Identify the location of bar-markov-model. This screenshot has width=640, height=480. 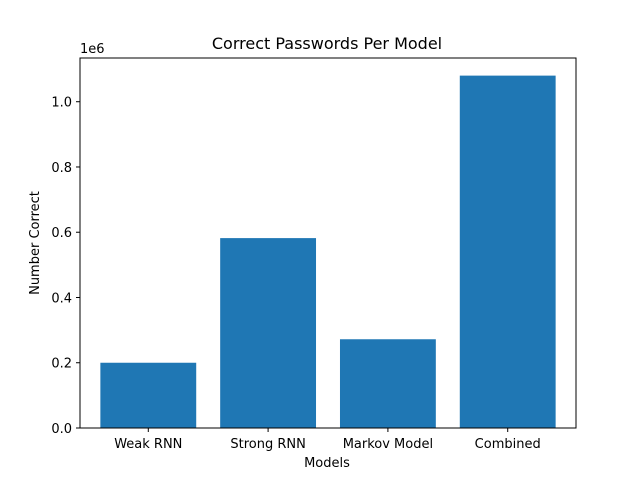
(387, 383).